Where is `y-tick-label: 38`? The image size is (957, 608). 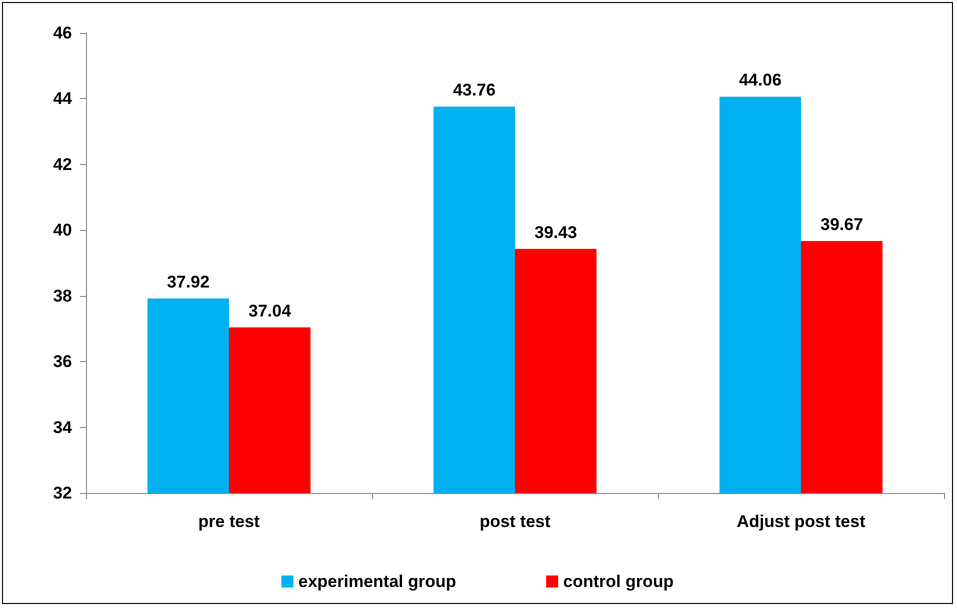 y-tick-label: 38 is located at coordinates (62, 296).